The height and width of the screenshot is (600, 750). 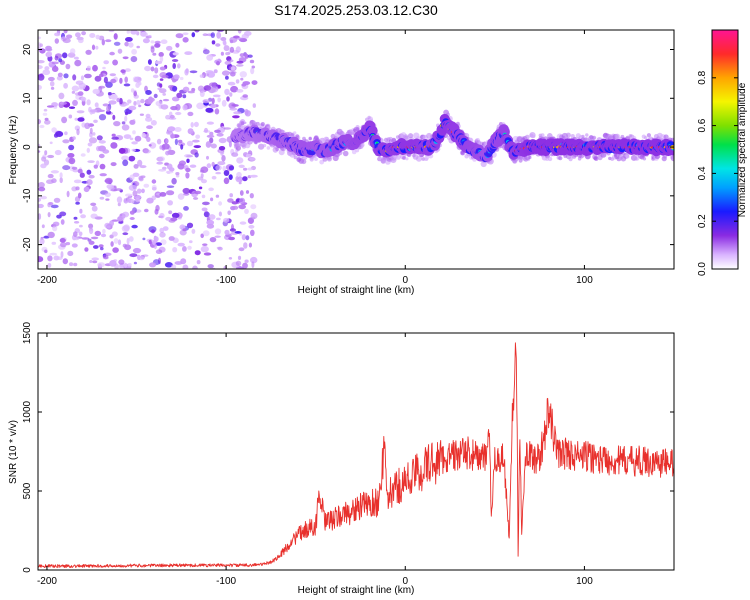 I want to click on snr-x-label: Height of straight line (km), so click(x=356, y=590).